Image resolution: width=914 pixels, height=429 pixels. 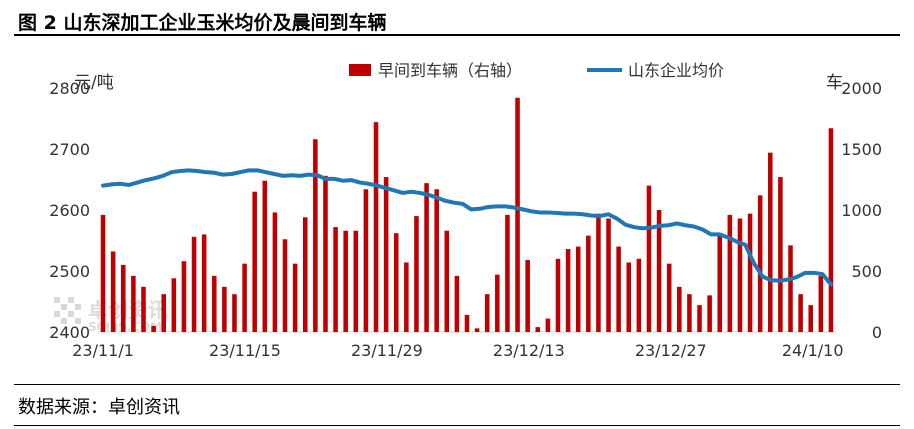 What do you see at coordinates (834, 83) in the screenshot?
I see `y-right-unit: 车` at bounding box center [834, 83].